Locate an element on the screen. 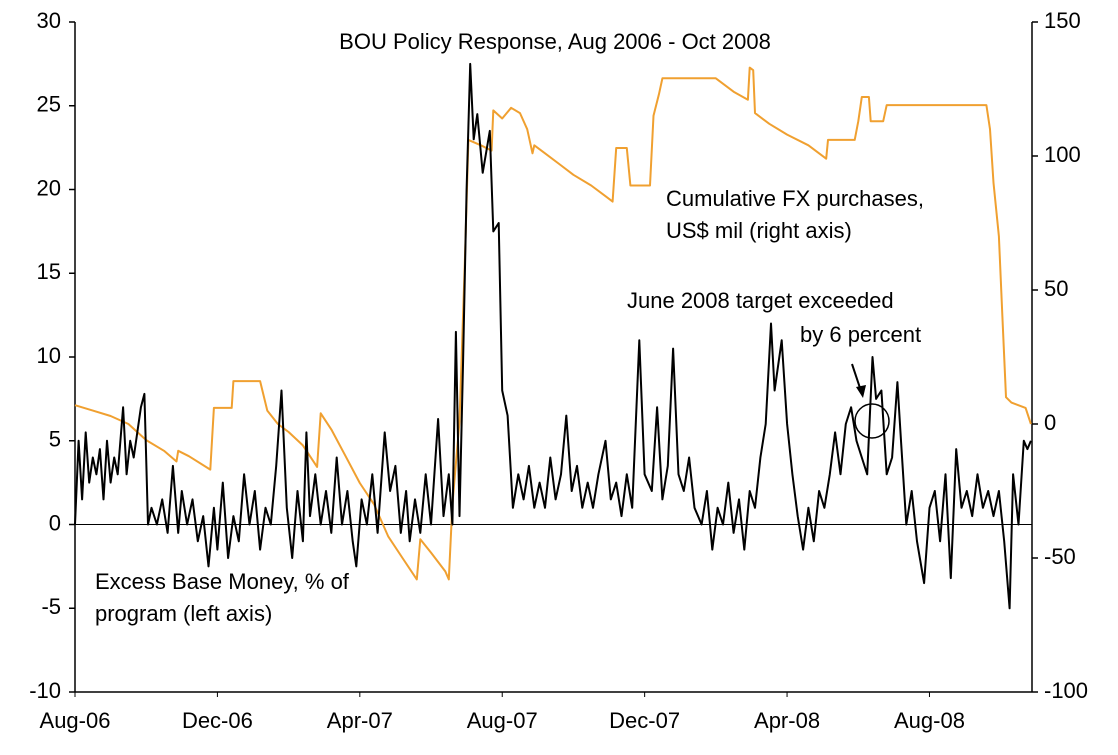 The width and height of the screenshot is (1118, 755). x-tick-label: Aug-06 is located at coordinates (75, 720).